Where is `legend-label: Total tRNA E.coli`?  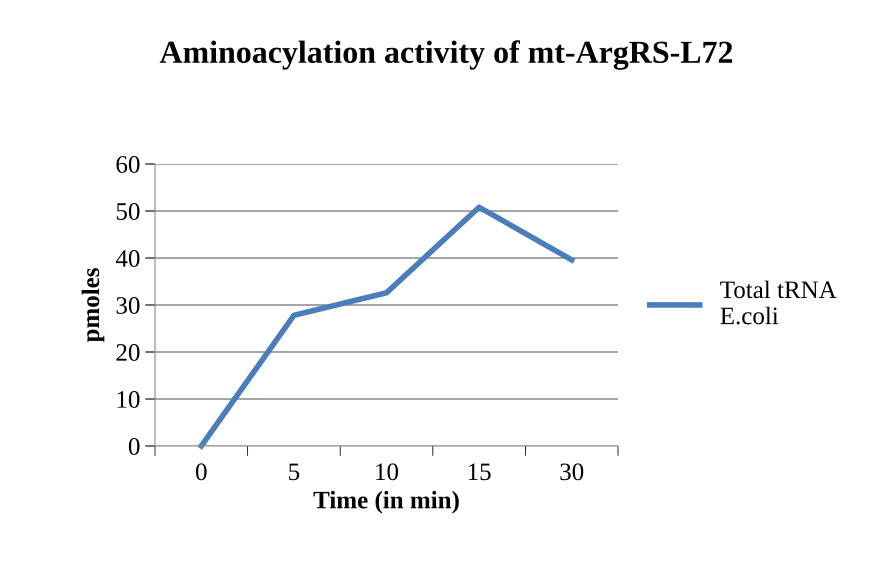 legend-label: Total tRNA E.coli is located at coordinates (778, 302).